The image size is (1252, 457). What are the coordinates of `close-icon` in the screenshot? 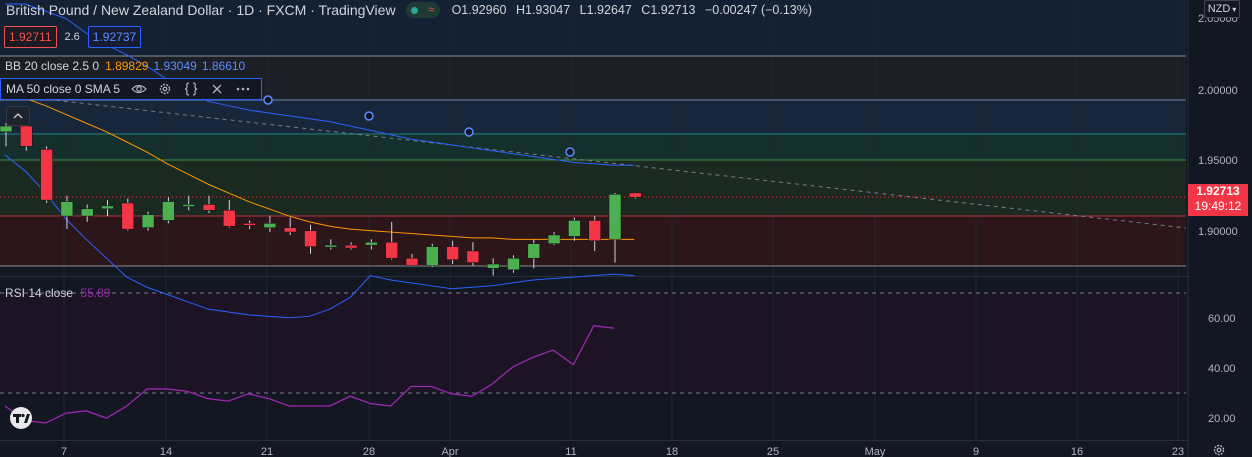 It's located at (217, 89).